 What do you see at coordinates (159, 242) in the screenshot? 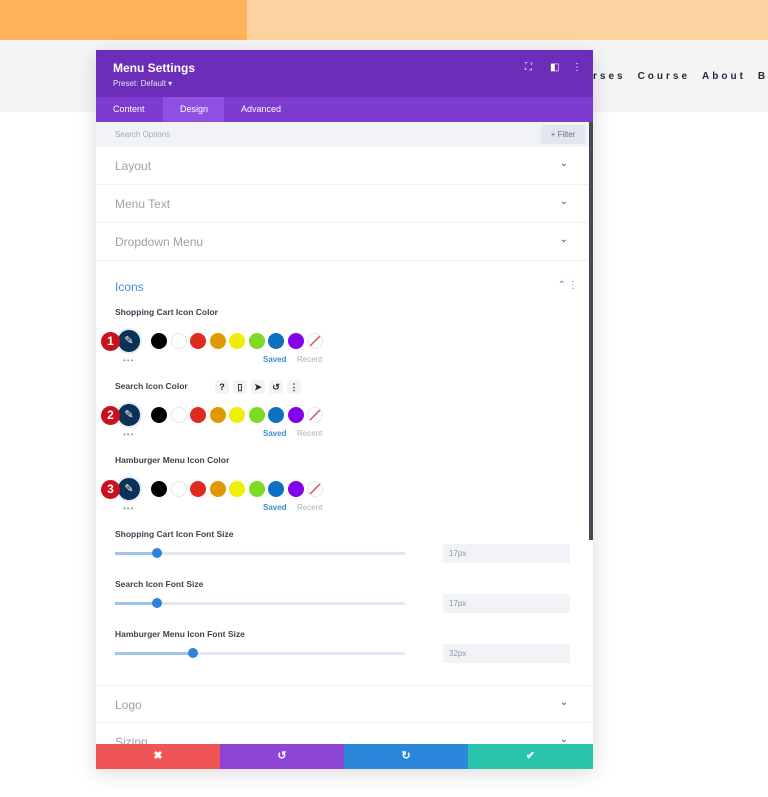
I see `section-label: Dropdown Menu` at bounding box center [159, 242].